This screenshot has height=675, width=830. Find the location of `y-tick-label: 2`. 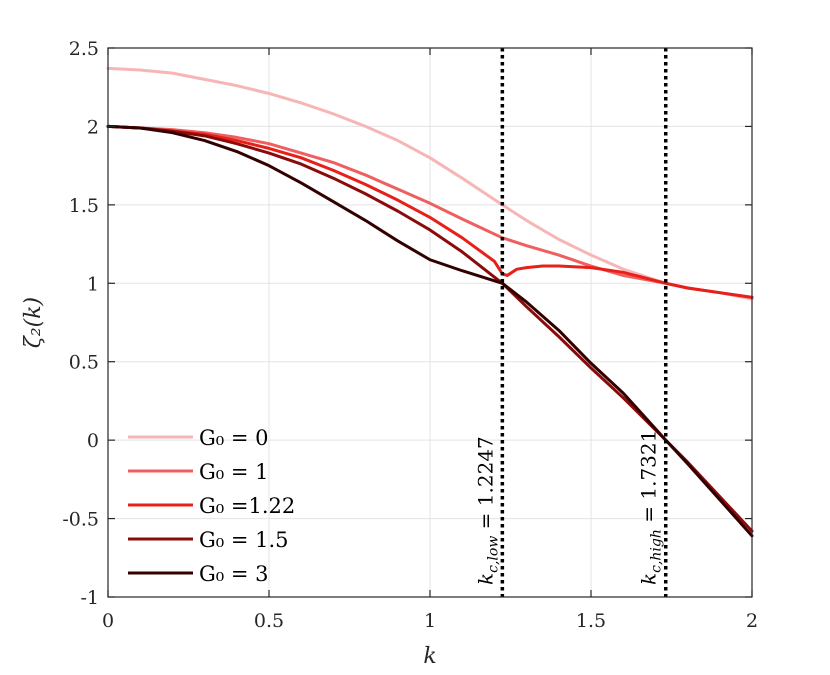

y-tick-label: 2 is located at coordinates (93, 127).